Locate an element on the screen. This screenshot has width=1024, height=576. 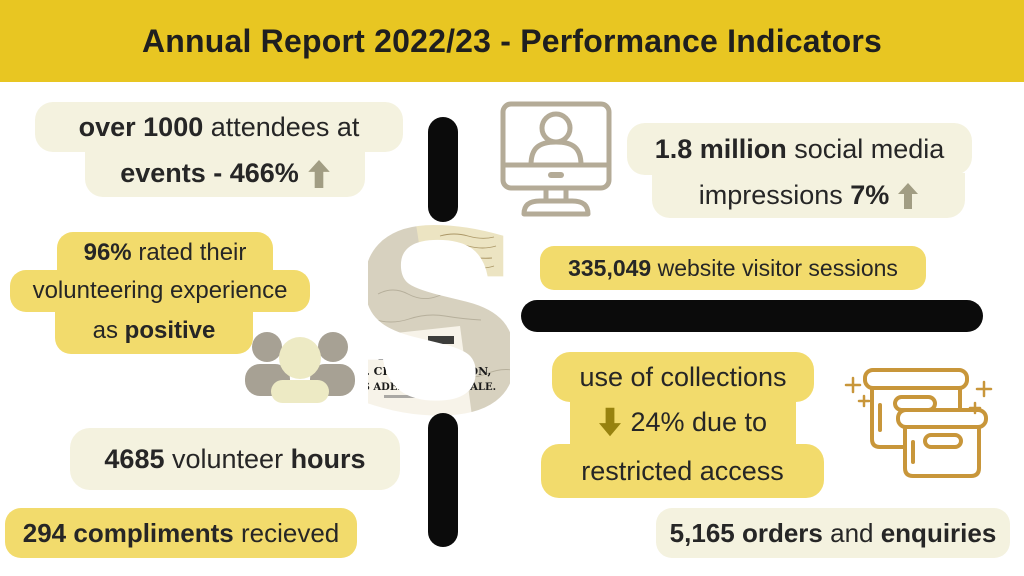
monitor-screen is located at coordinates (556, 146).